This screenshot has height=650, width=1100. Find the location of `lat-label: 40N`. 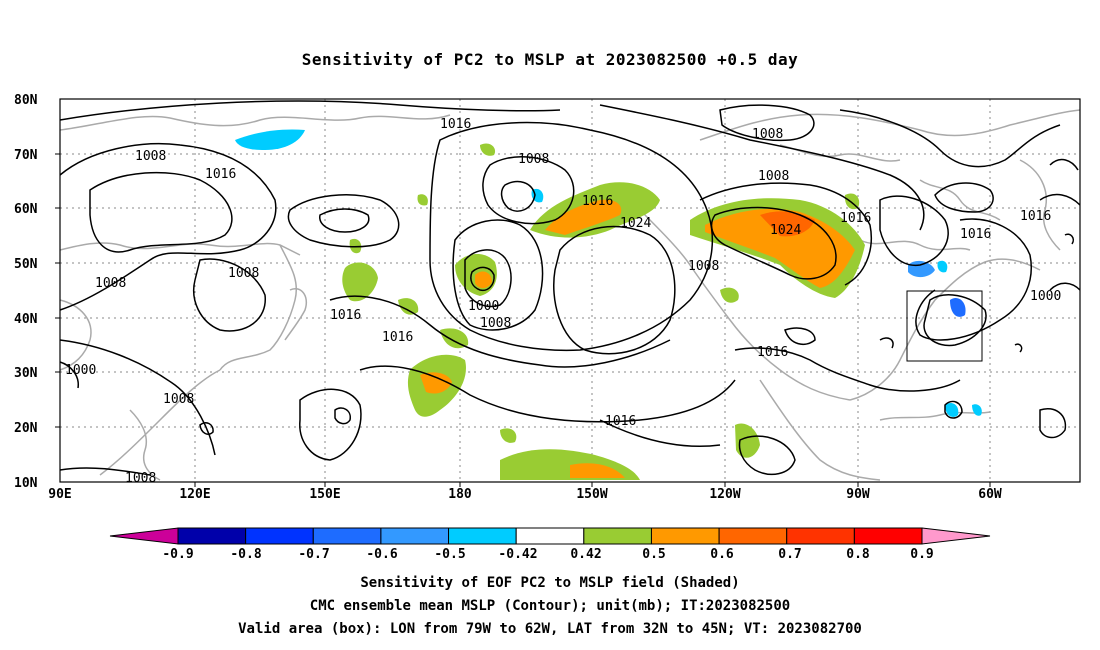

lat-label: 40N is located at coordinates (26, 319).